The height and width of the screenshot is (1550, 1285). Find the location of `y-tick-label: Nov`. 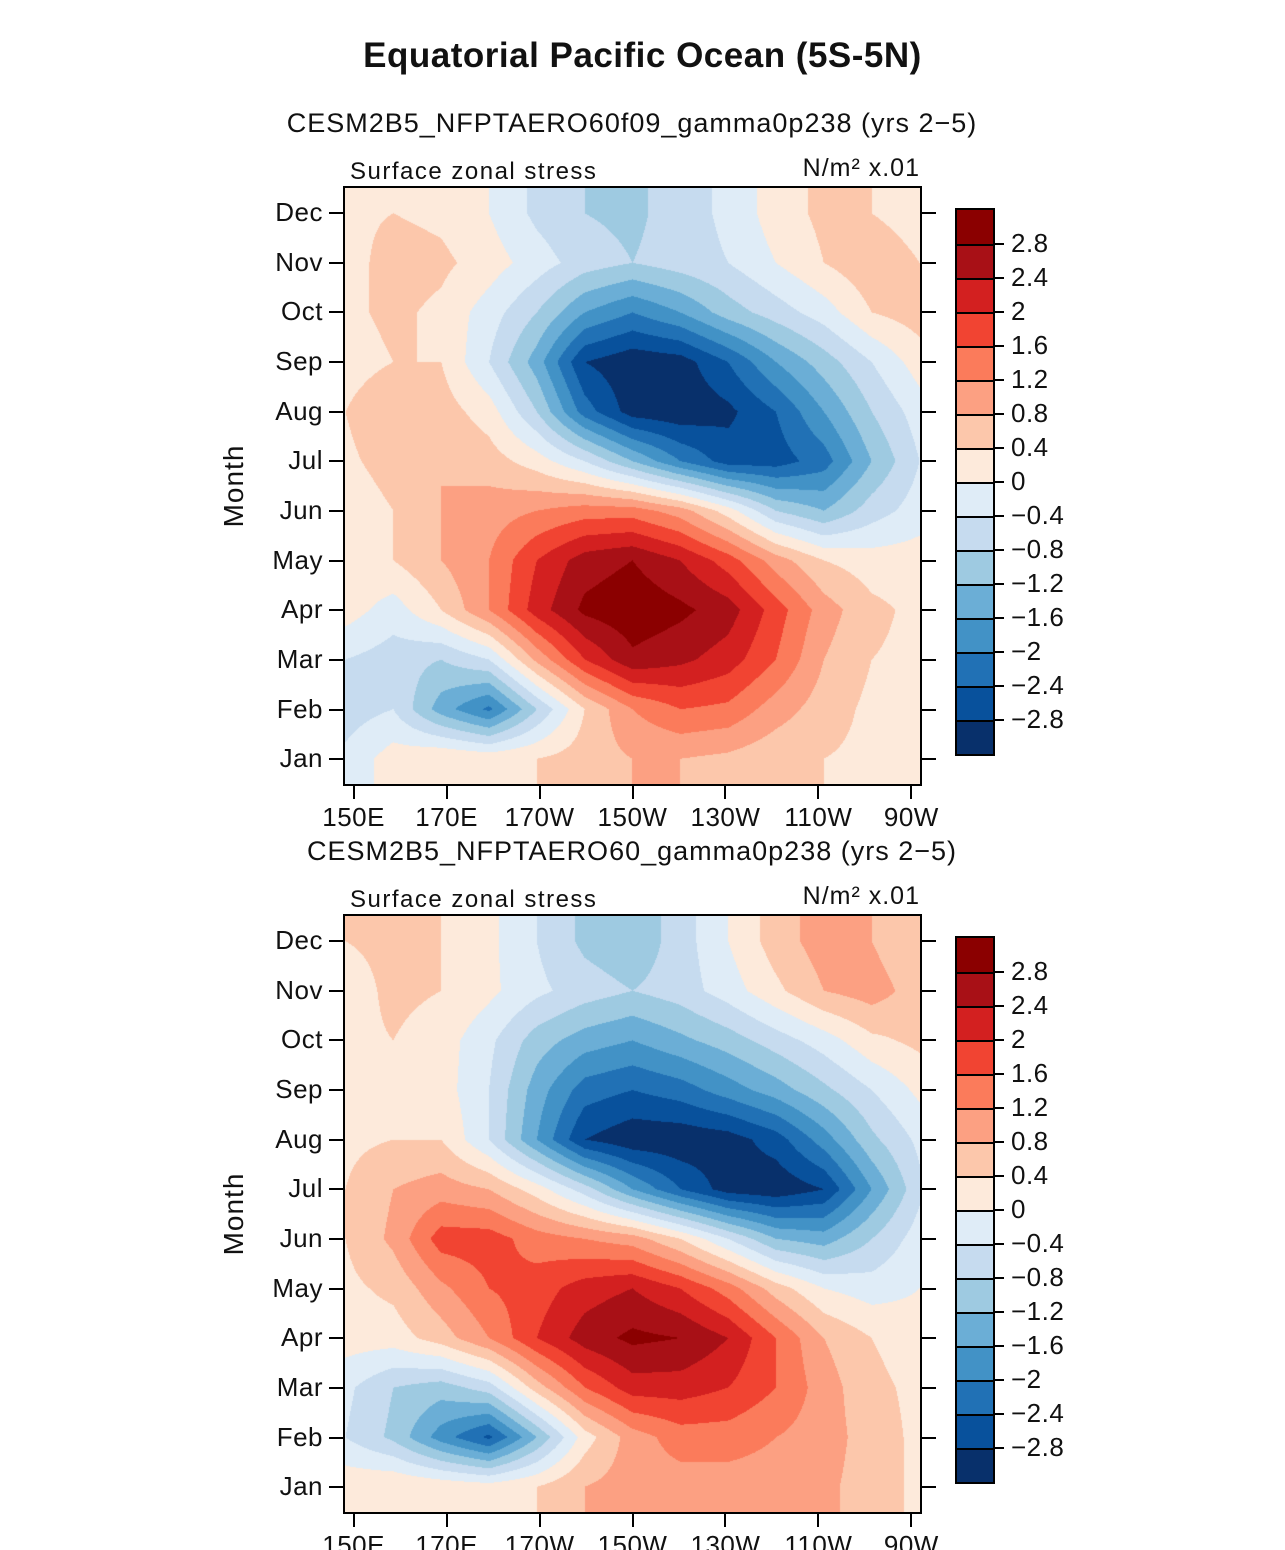

y-tick-label: Nov is located at coordinates (299, 261).